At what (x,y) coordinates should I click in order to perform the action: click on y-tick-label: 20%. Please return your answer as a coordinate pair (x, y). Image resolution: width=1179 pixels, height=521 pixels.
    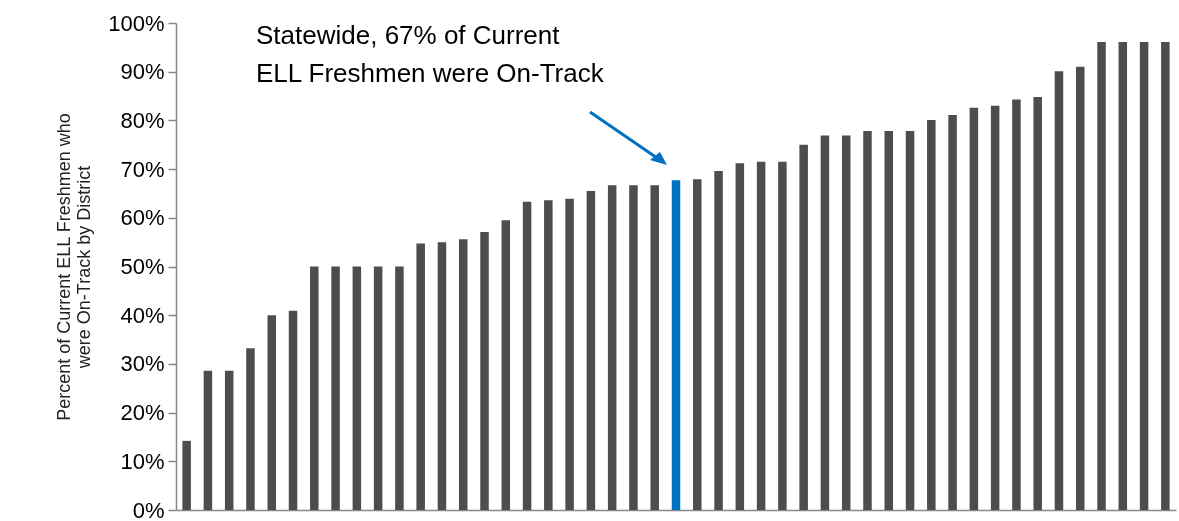
    Looking at the image, I should click on (142, 413).